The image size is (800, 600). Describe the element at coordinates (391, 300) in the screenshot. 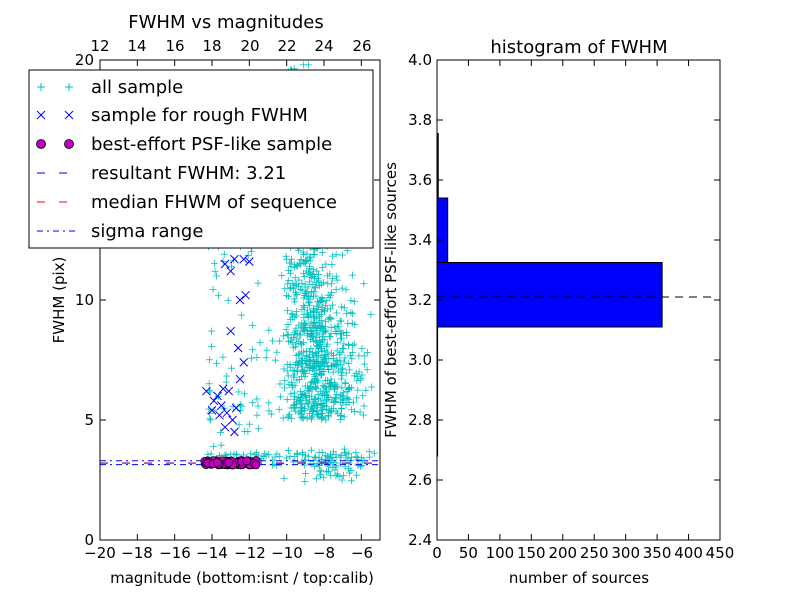

I see `histogram-y-axis-label: FWHM of best-effort PSF-like sources` at that location.